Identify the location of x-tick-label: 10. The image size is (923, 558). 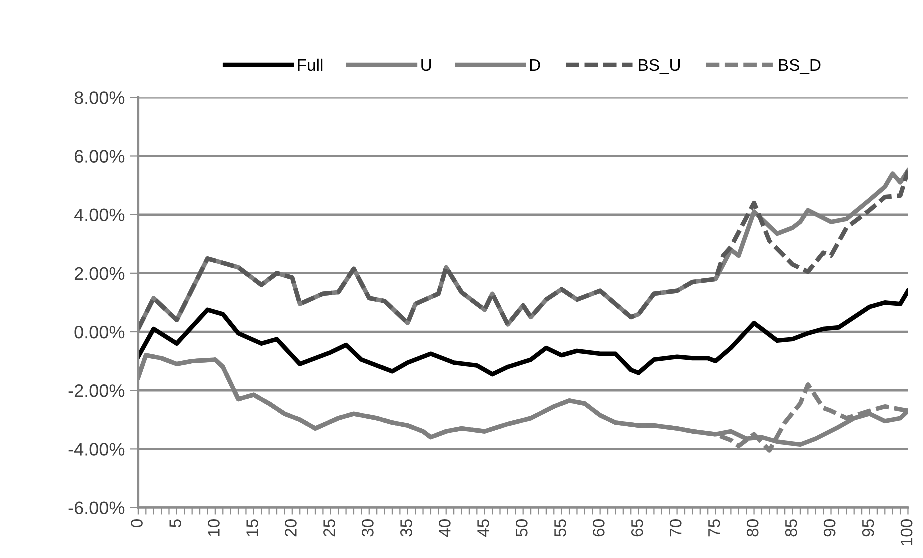
(214, 528).